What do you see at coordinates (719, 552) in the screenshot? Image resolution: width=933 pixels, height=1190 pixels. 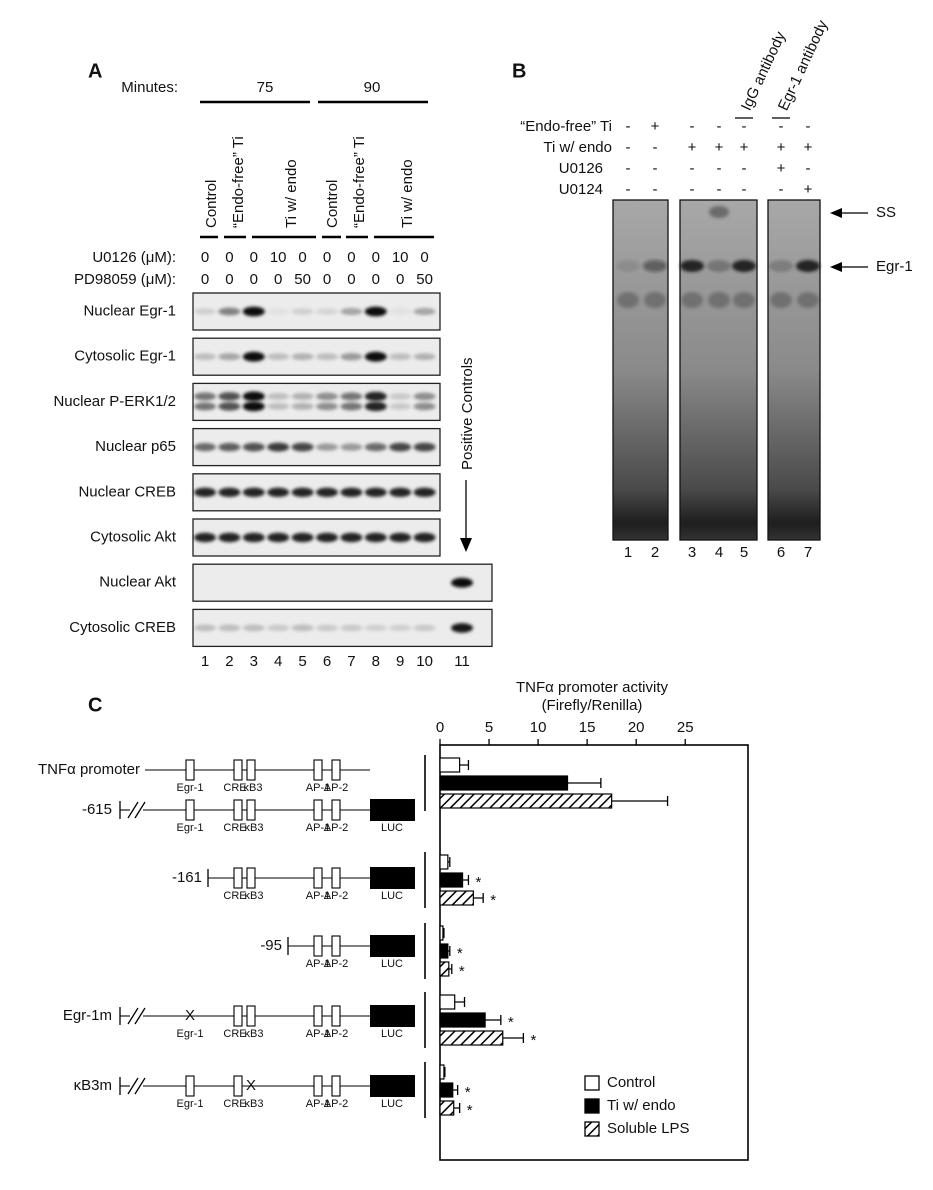 I see `lane-number: 4` at bounding box center [719, 552].